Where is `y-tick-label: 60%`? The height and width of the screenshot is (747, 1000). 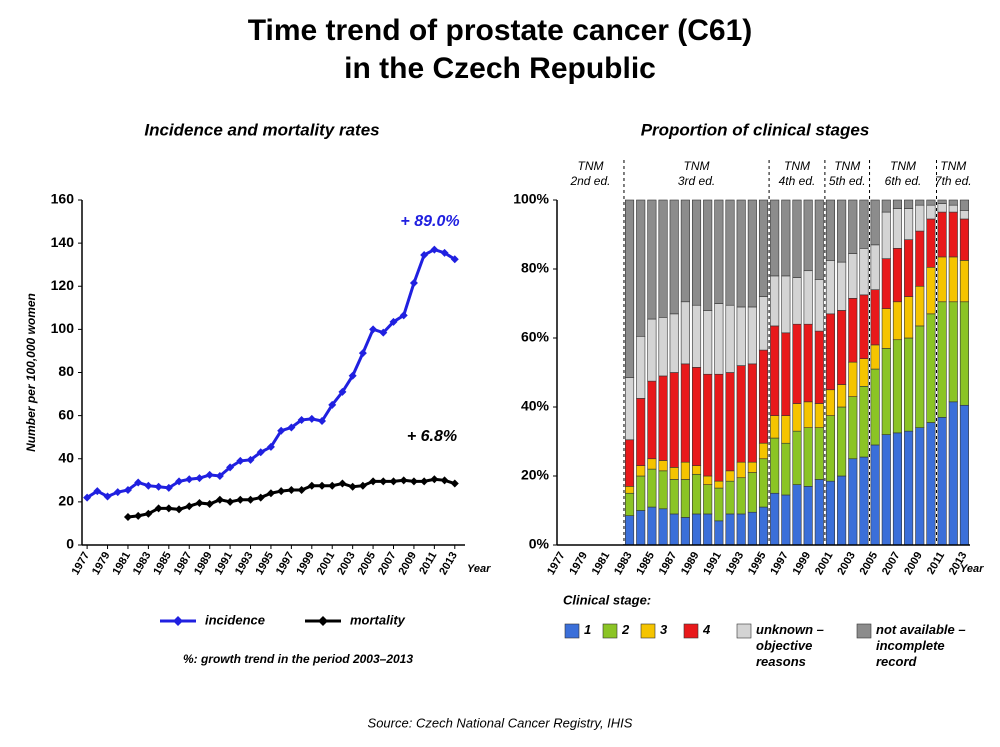 y-tick-label: 60% is located at coordinates (535, 337).